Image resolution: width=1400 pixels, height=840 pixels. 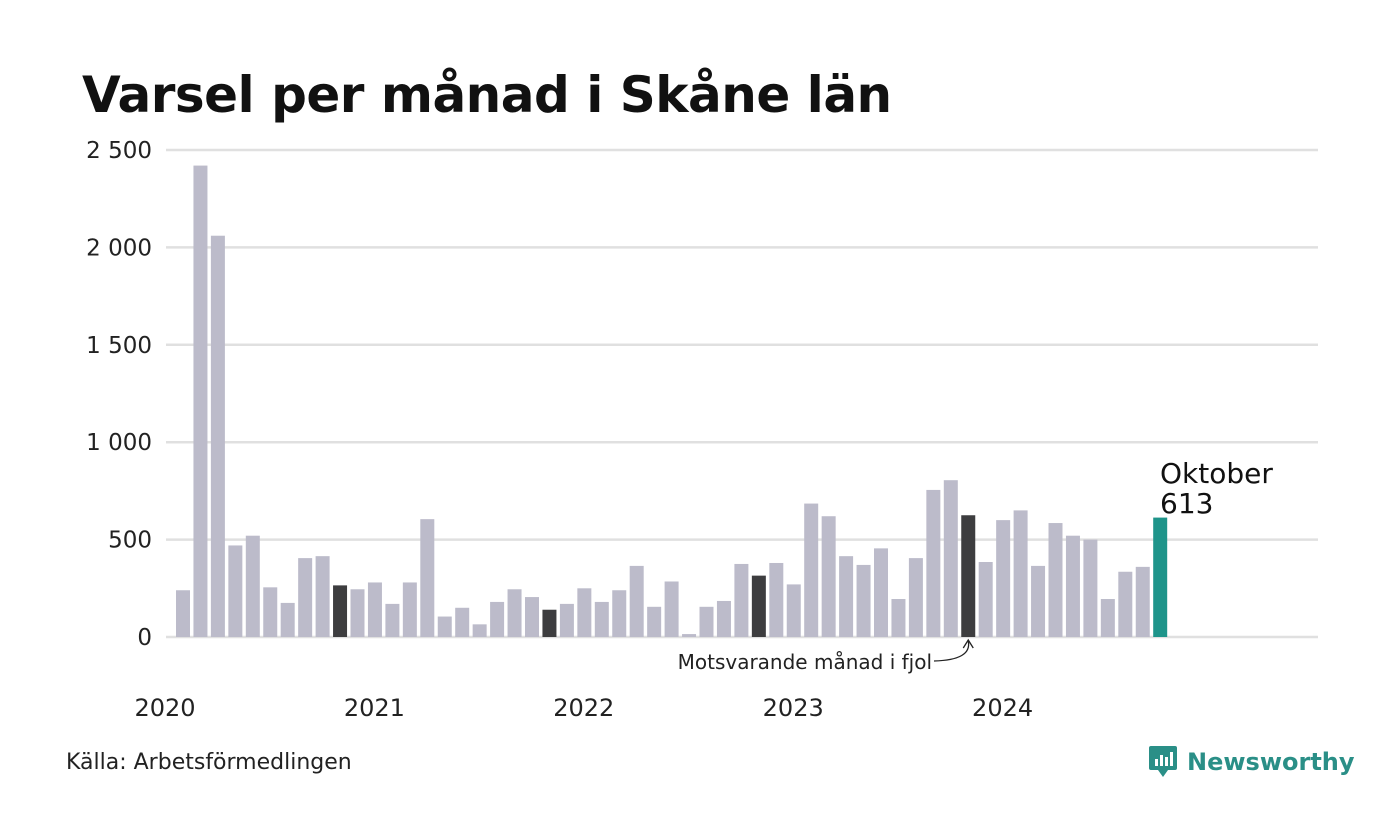 I want to click on x-tick-label: 2022, so click(x=583, y=708).